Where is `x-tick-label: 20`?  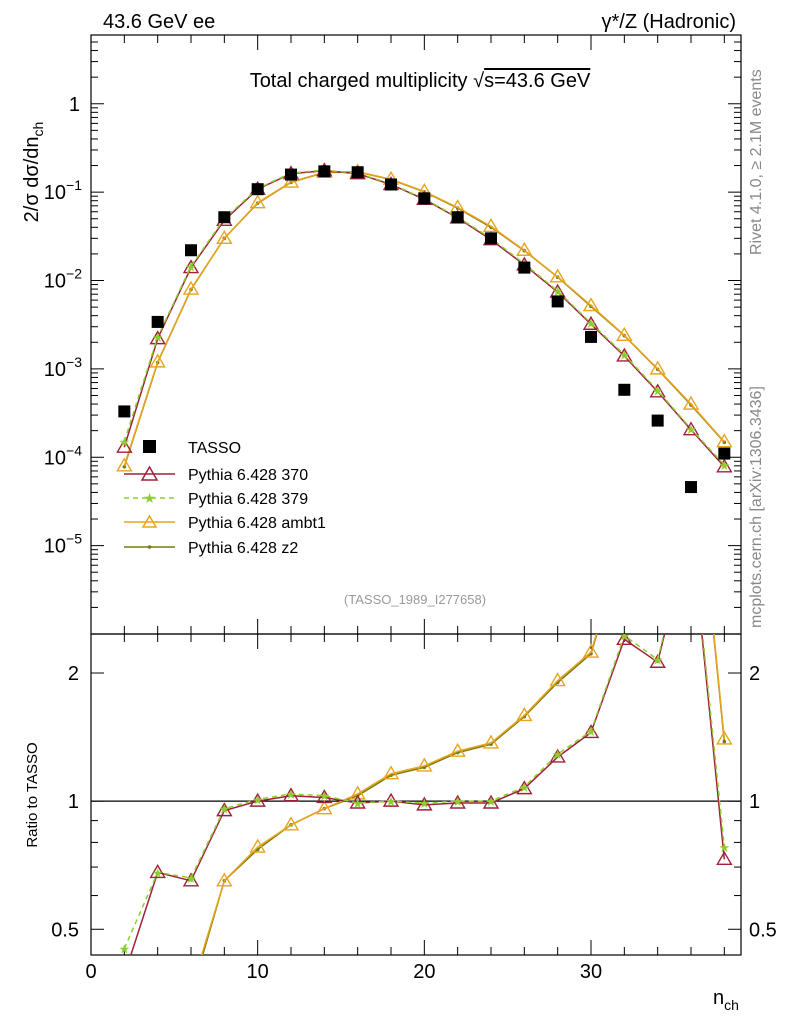
x-tick-label: 20 is located at coordinates (424, 972).